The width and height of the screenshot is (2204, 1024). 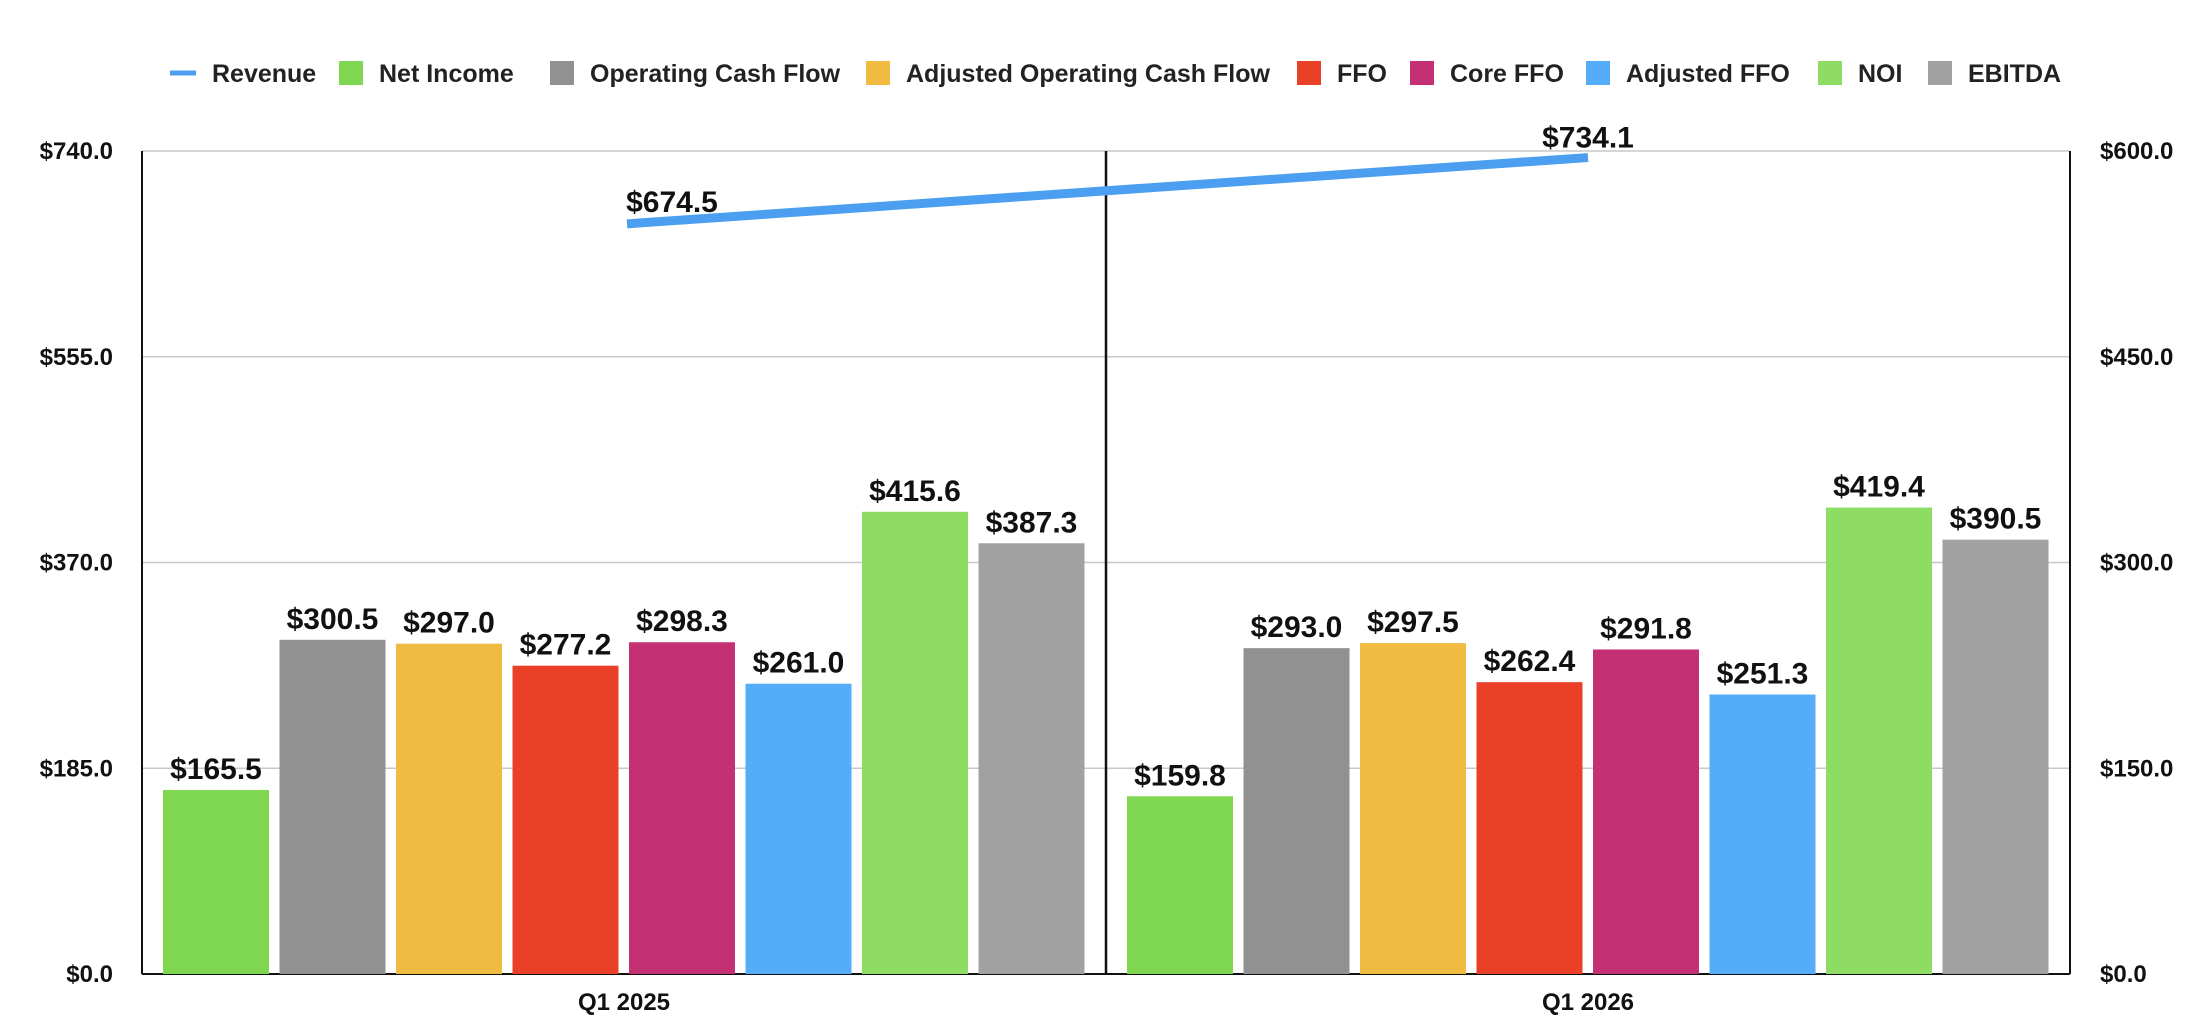 What do you see at coordinates (624, 1002) in the screenshot?
I see `category-label: Q1 2025` at bounding box center [624, 1002].